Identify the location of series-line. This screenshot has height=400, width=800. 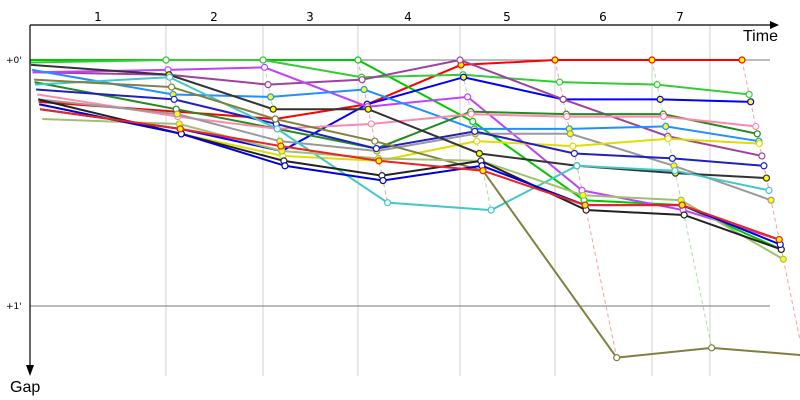
(390, 77).